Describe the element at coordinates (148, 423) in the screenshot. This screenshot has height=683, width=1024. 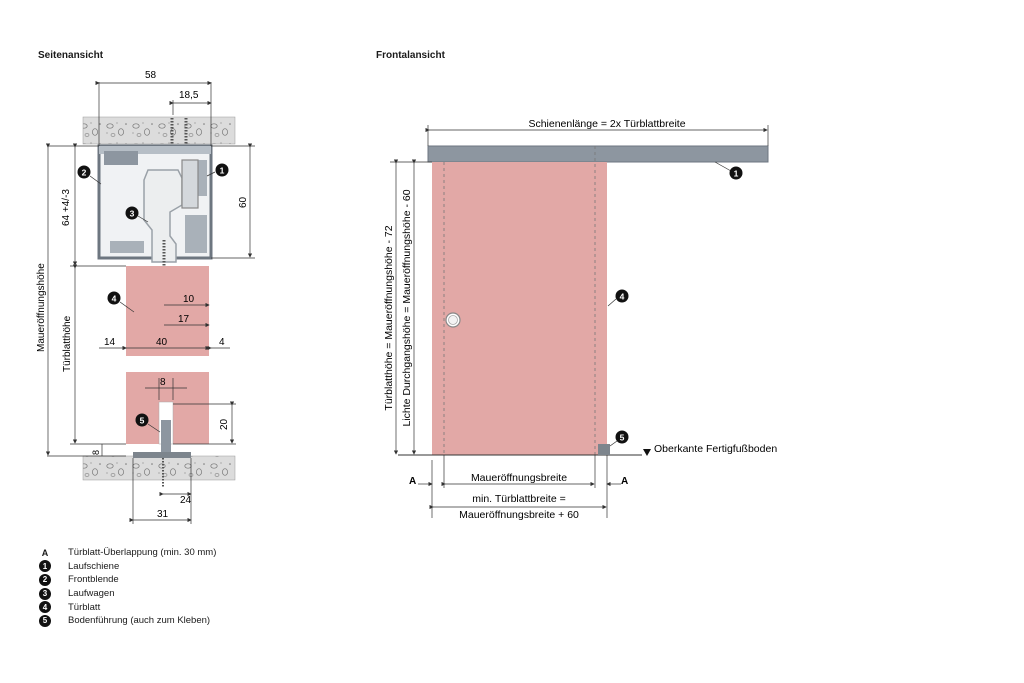
I see `callout-5-side: 5` at that location.